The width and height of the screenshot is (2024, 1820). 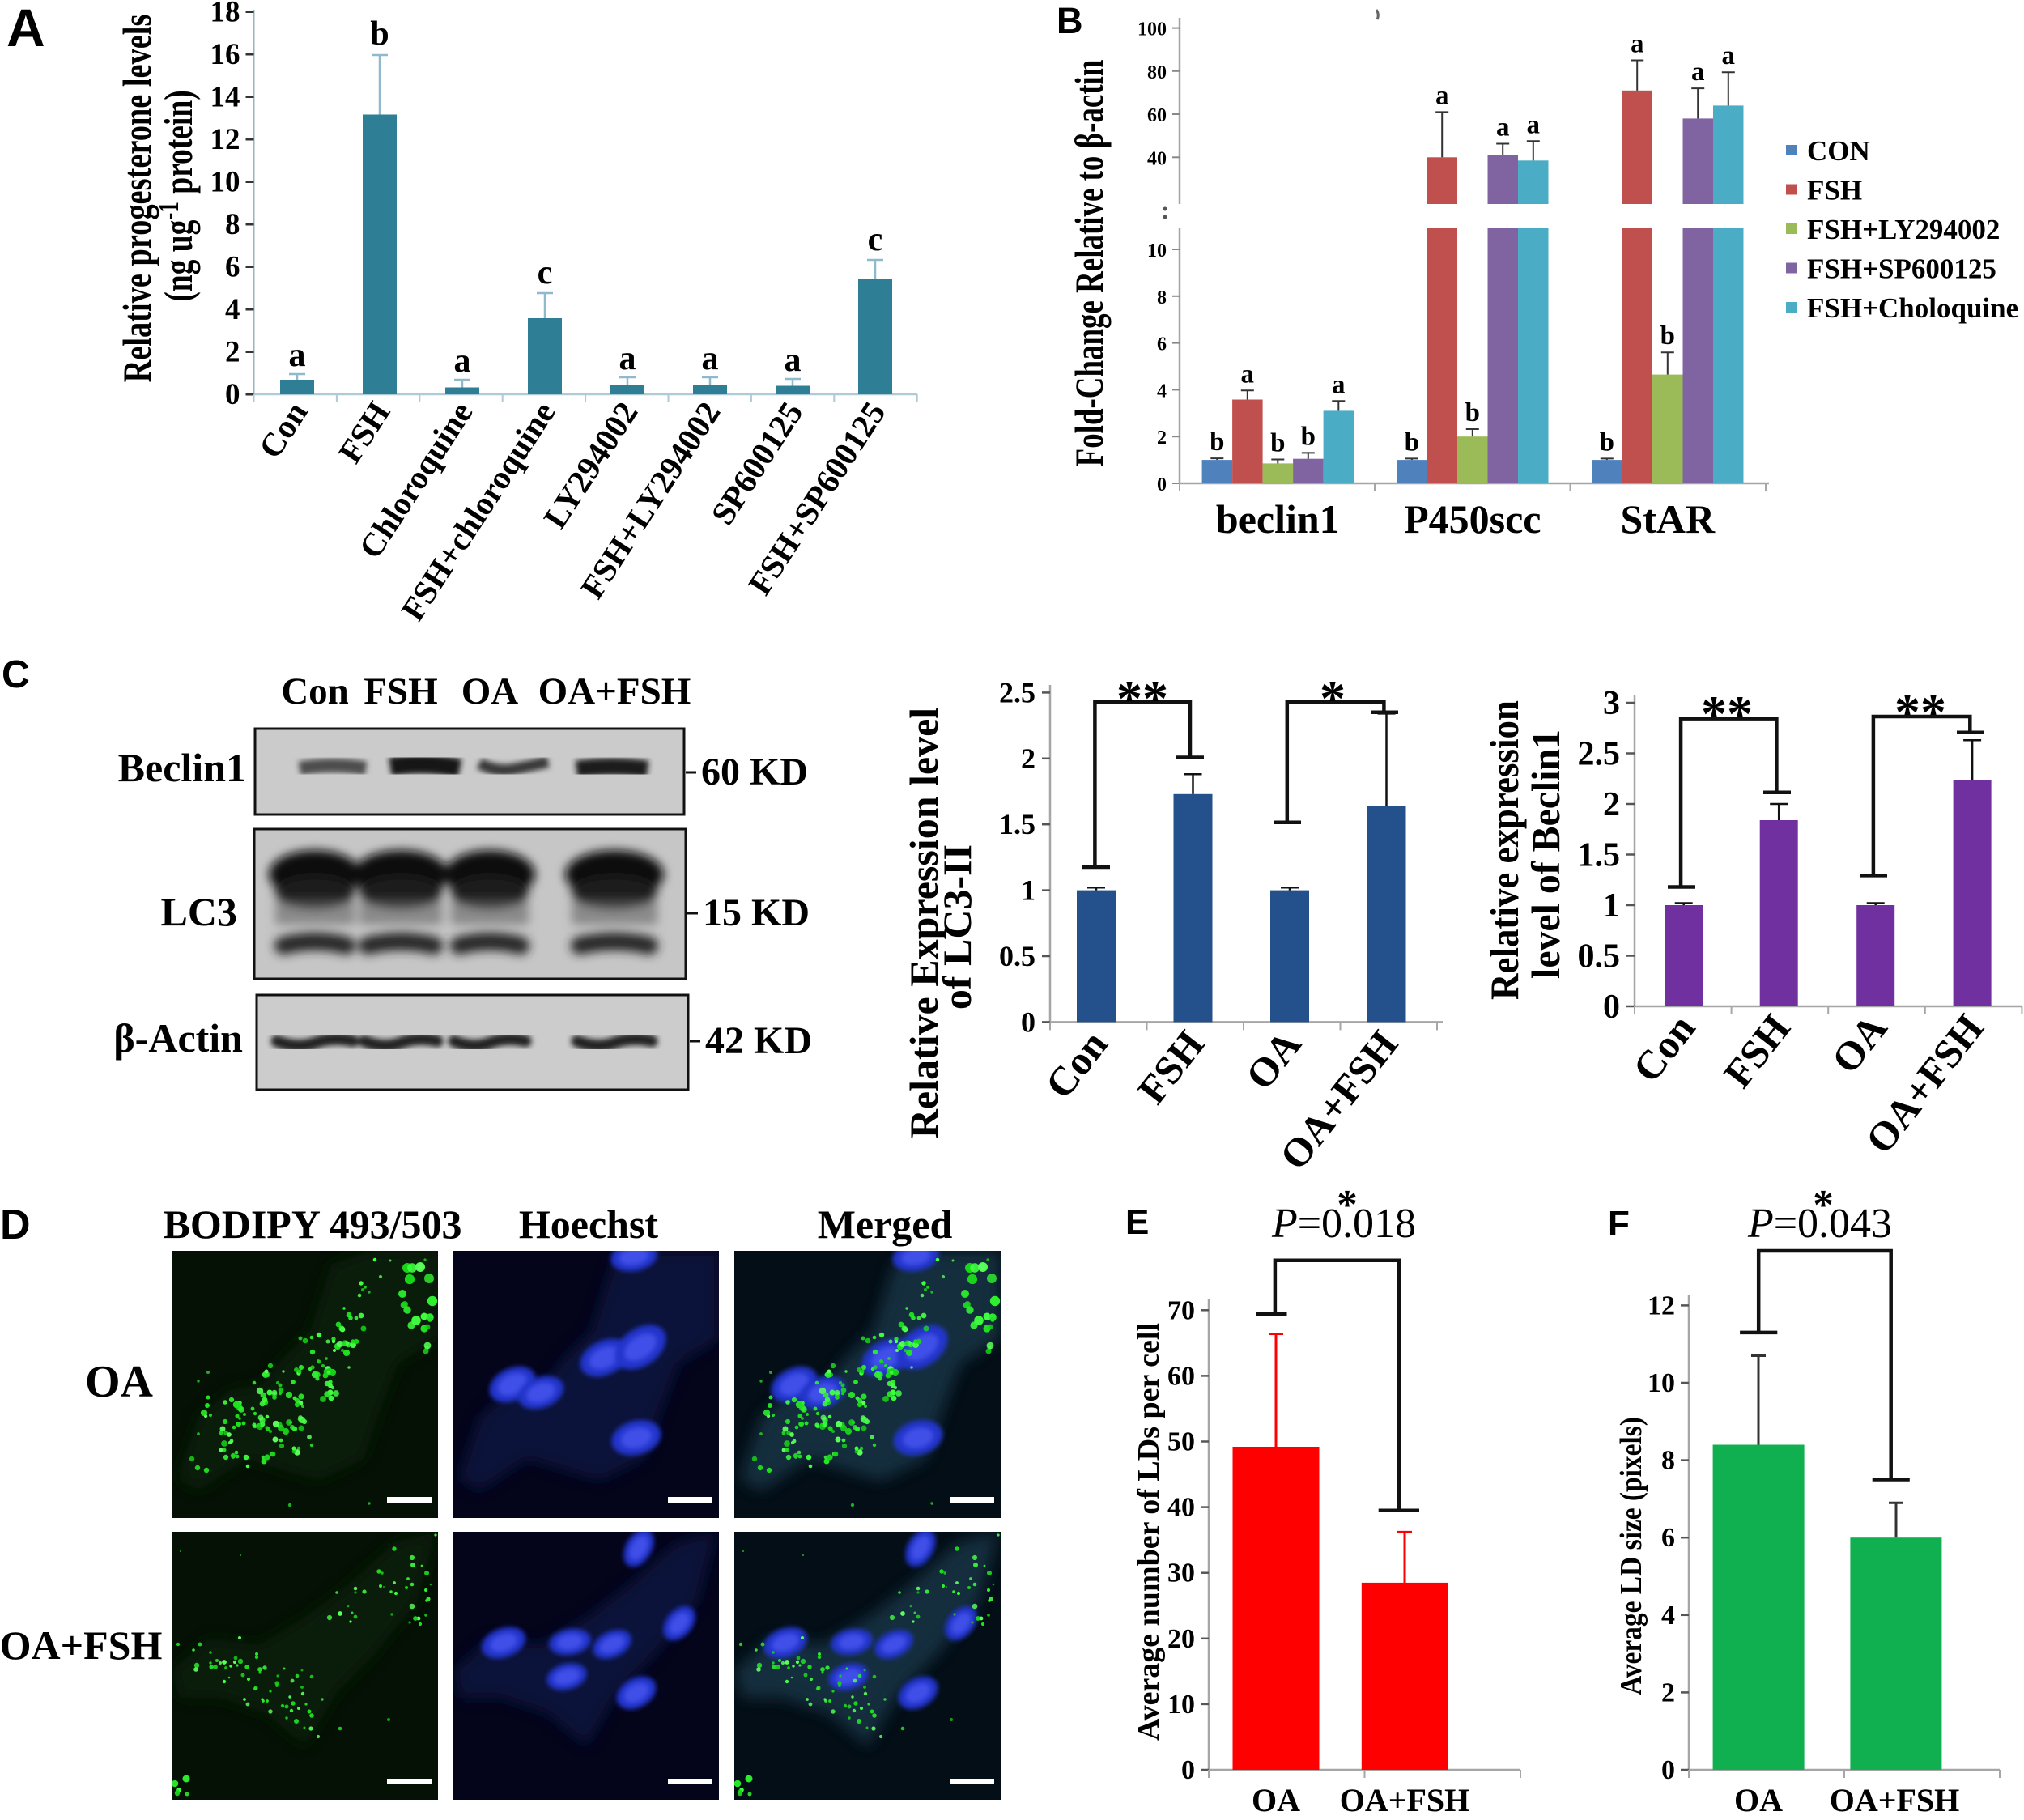 What do you see at coordinates (25, 28) in the screenshot?
I see `svg-text: A` at bounding box center [25, 28].